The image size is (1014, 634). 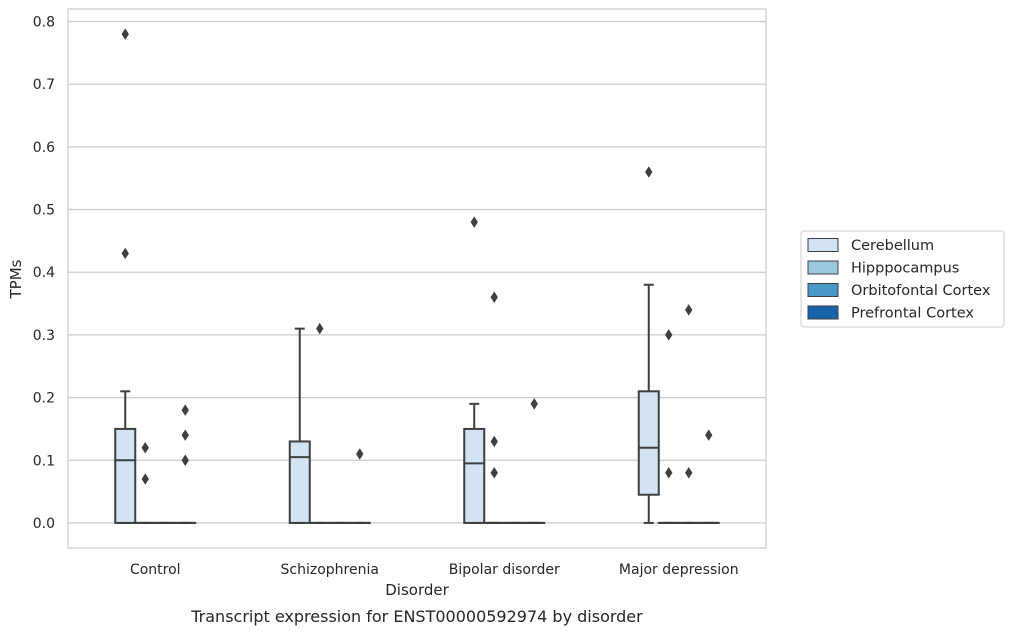 I want to click on legend-label: Cerebellum, so click(x=892, y=246).